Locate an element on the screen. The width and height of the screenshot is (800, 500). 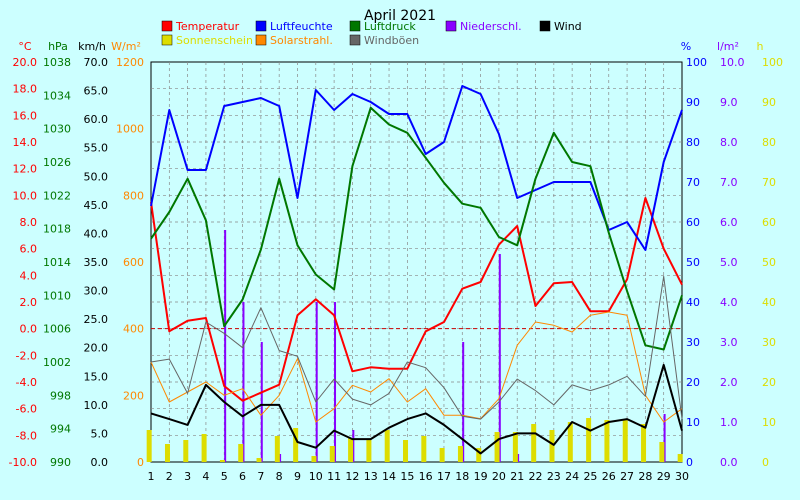
x-tick-label: 29 is located at coordinates (664, 476).